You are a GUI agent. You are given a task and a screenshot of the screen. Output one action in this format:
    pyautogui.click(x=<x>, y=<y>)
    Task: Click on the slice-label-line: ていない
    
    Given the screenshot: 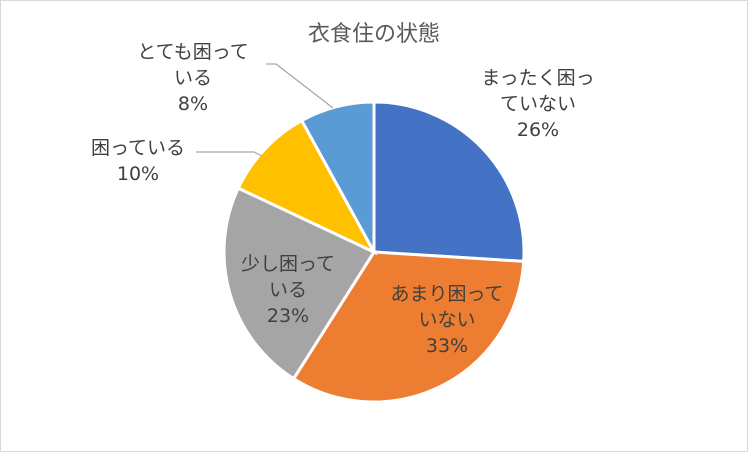 What is the action you would take?
    pyautogui.click(x=538, y=104)
    